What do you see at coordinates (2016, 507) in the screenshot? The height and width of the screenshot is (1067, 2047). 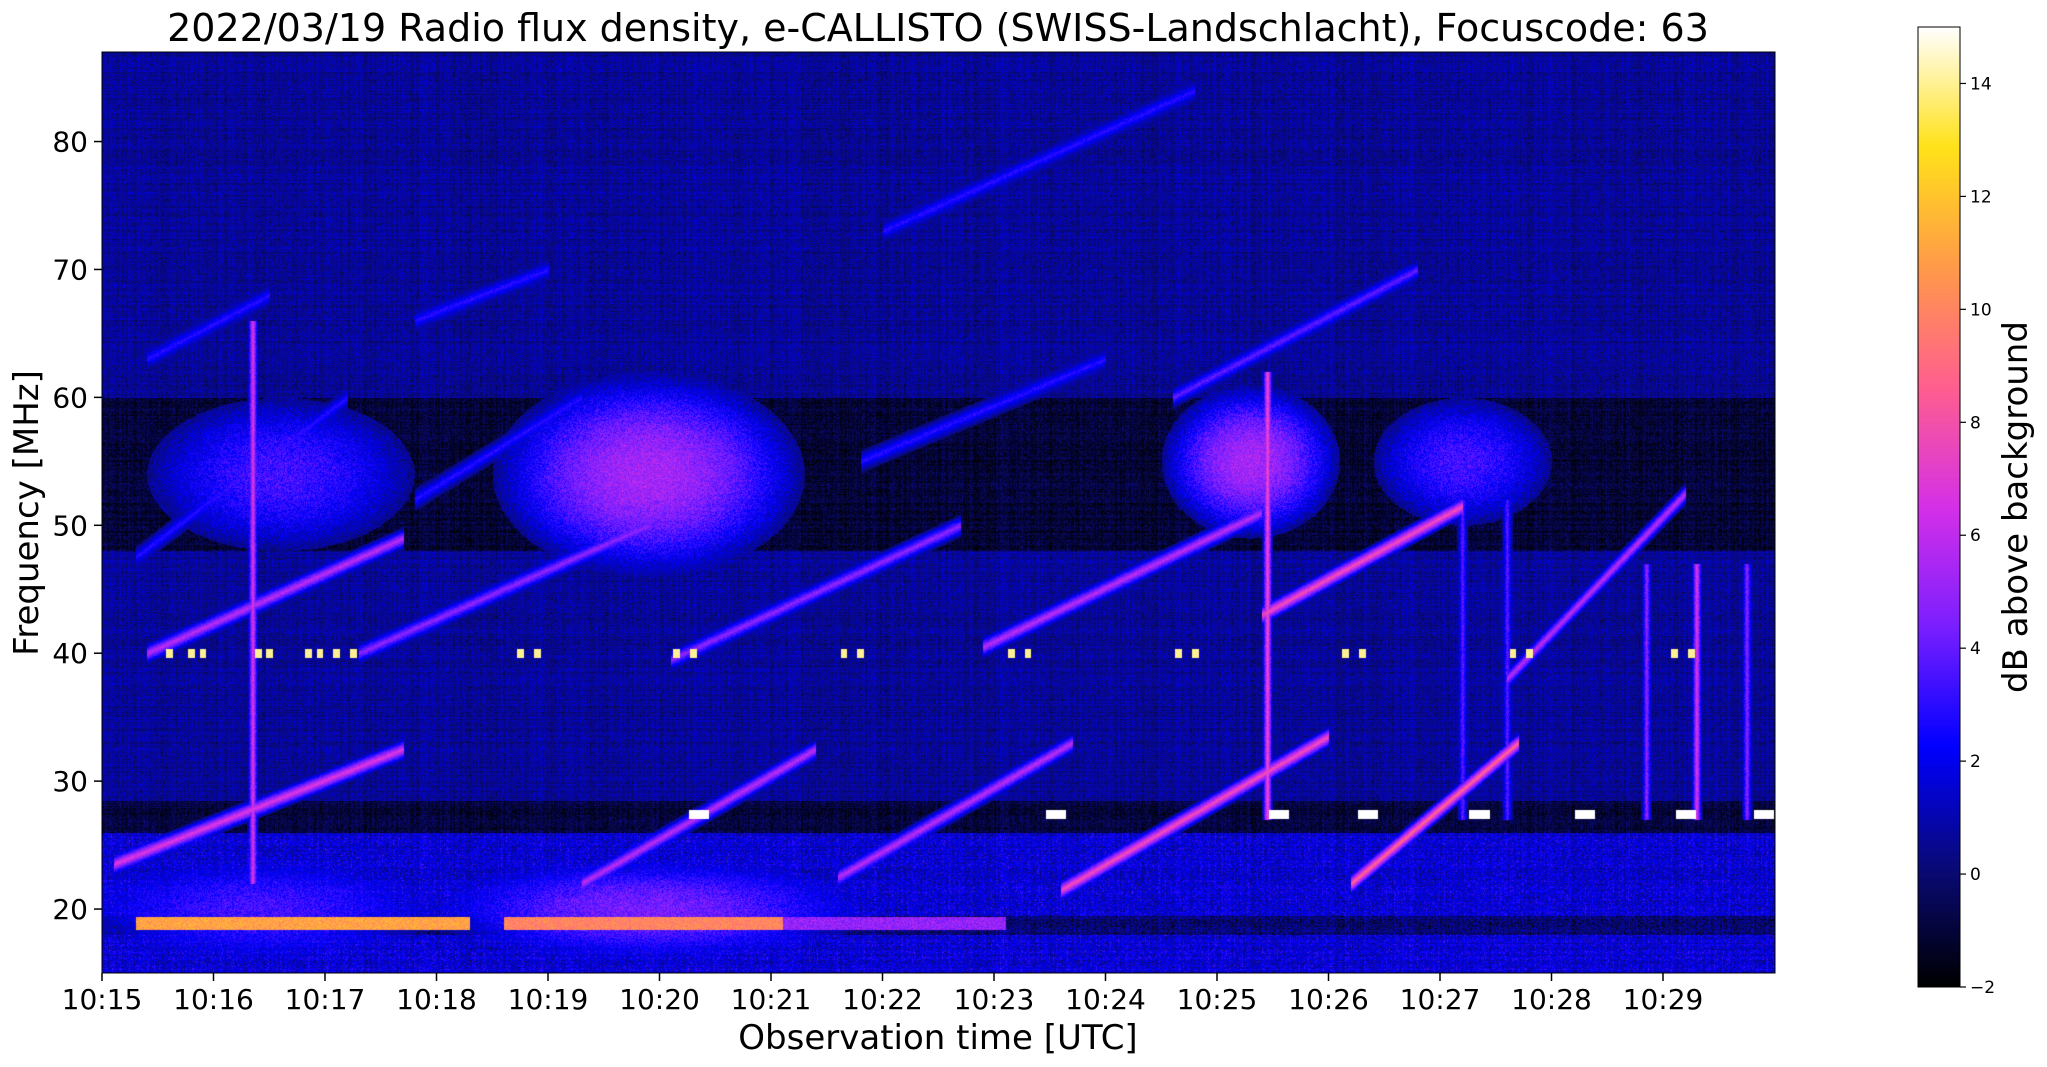 I see `colorbar-label: dB above background` at bounding box center [2016, 507].